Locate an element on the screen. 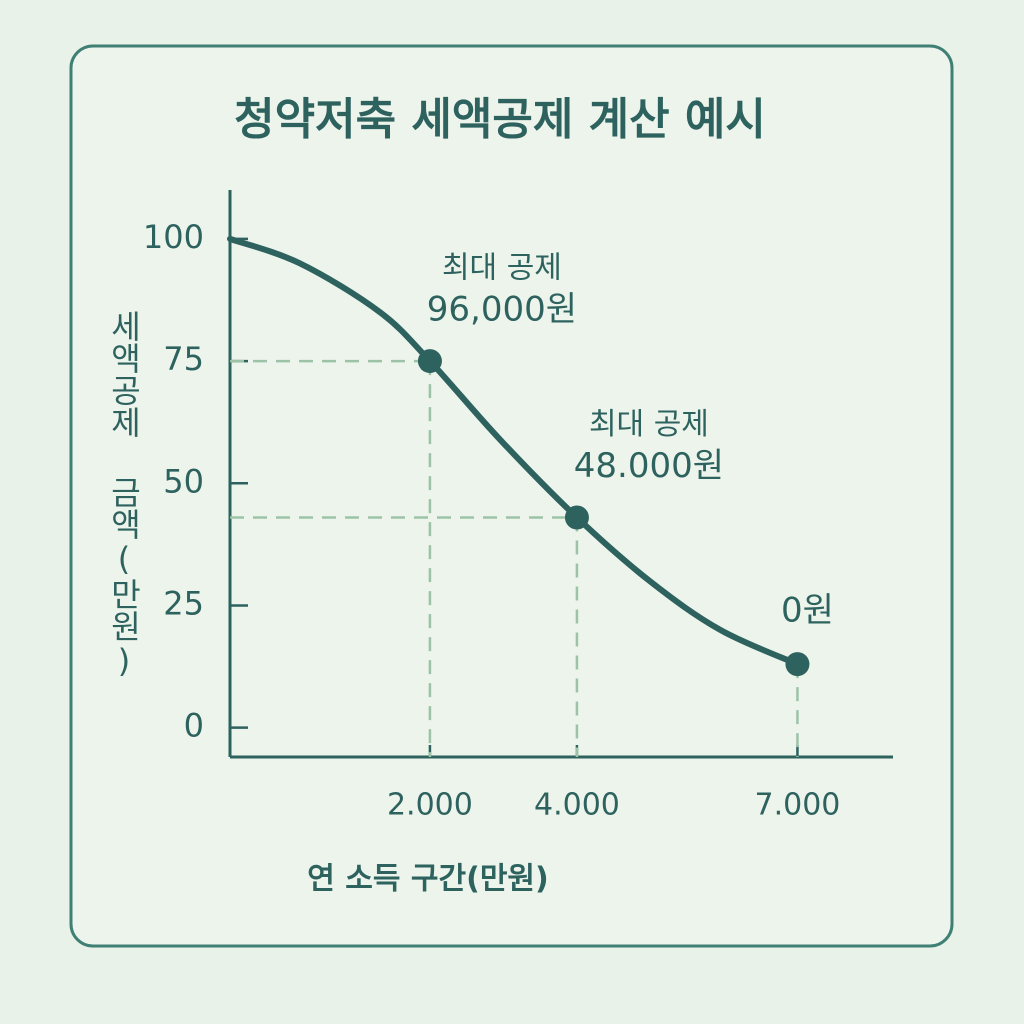 Image resolution: width=1024 pixels, height=1024 pixels. chart-title: 청약저축 세액공제 계산 예시 is located at coordinates (500, 119).